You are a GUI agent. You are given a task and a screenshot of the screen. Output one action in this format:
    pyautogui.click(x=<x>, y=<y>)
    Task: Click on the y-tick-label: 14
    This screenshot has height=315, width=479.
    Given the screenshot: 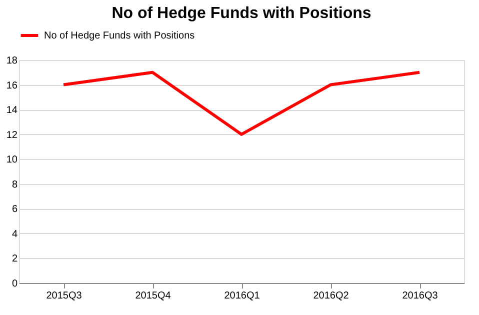 What is the action you would take?
    pyautogui.click(x=12, y=110)
    